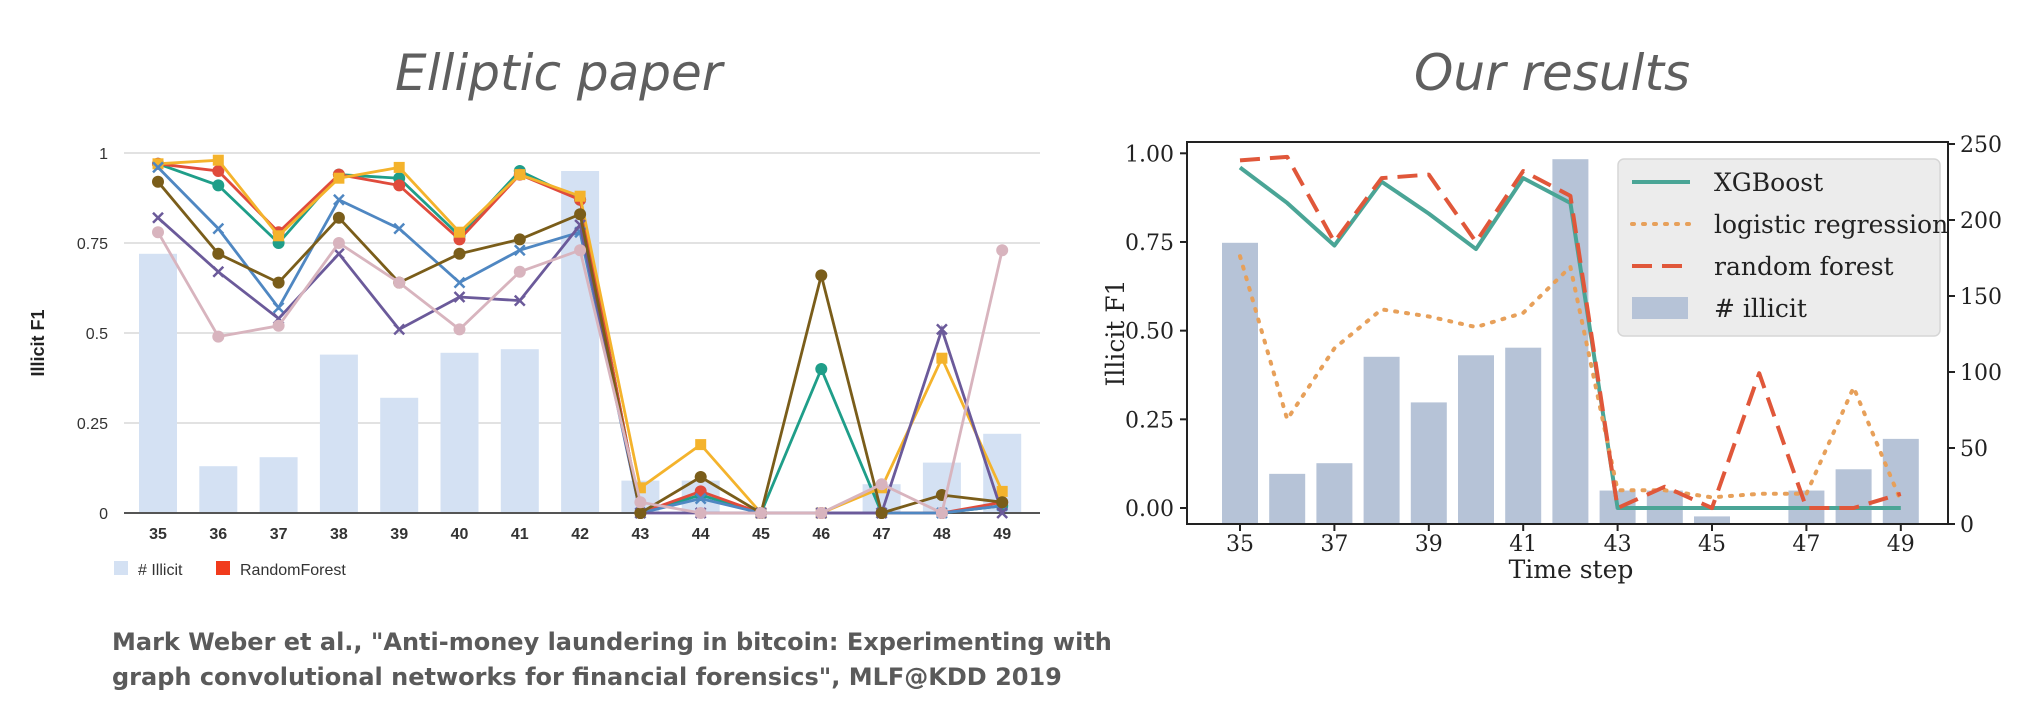 This screenshot has height=727, width=2031. What do you see at coordinates (103, 514) in the screenshot?
I see `left-y-tick-label: 0` at bounding box center [103, 514].